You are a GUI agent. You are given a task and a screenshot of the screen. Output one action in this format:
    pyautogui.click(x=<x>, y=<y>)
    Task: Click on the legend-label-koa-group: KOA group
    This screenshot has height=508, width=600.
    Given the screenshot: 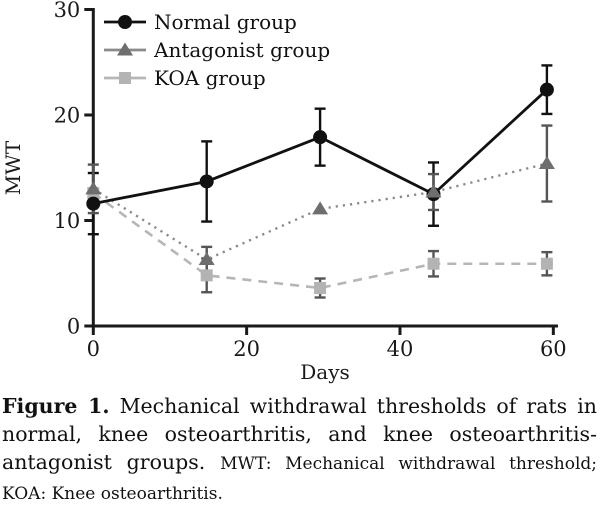 What is the action you would take?
    pyautogui.click(x=210, y=78)
    